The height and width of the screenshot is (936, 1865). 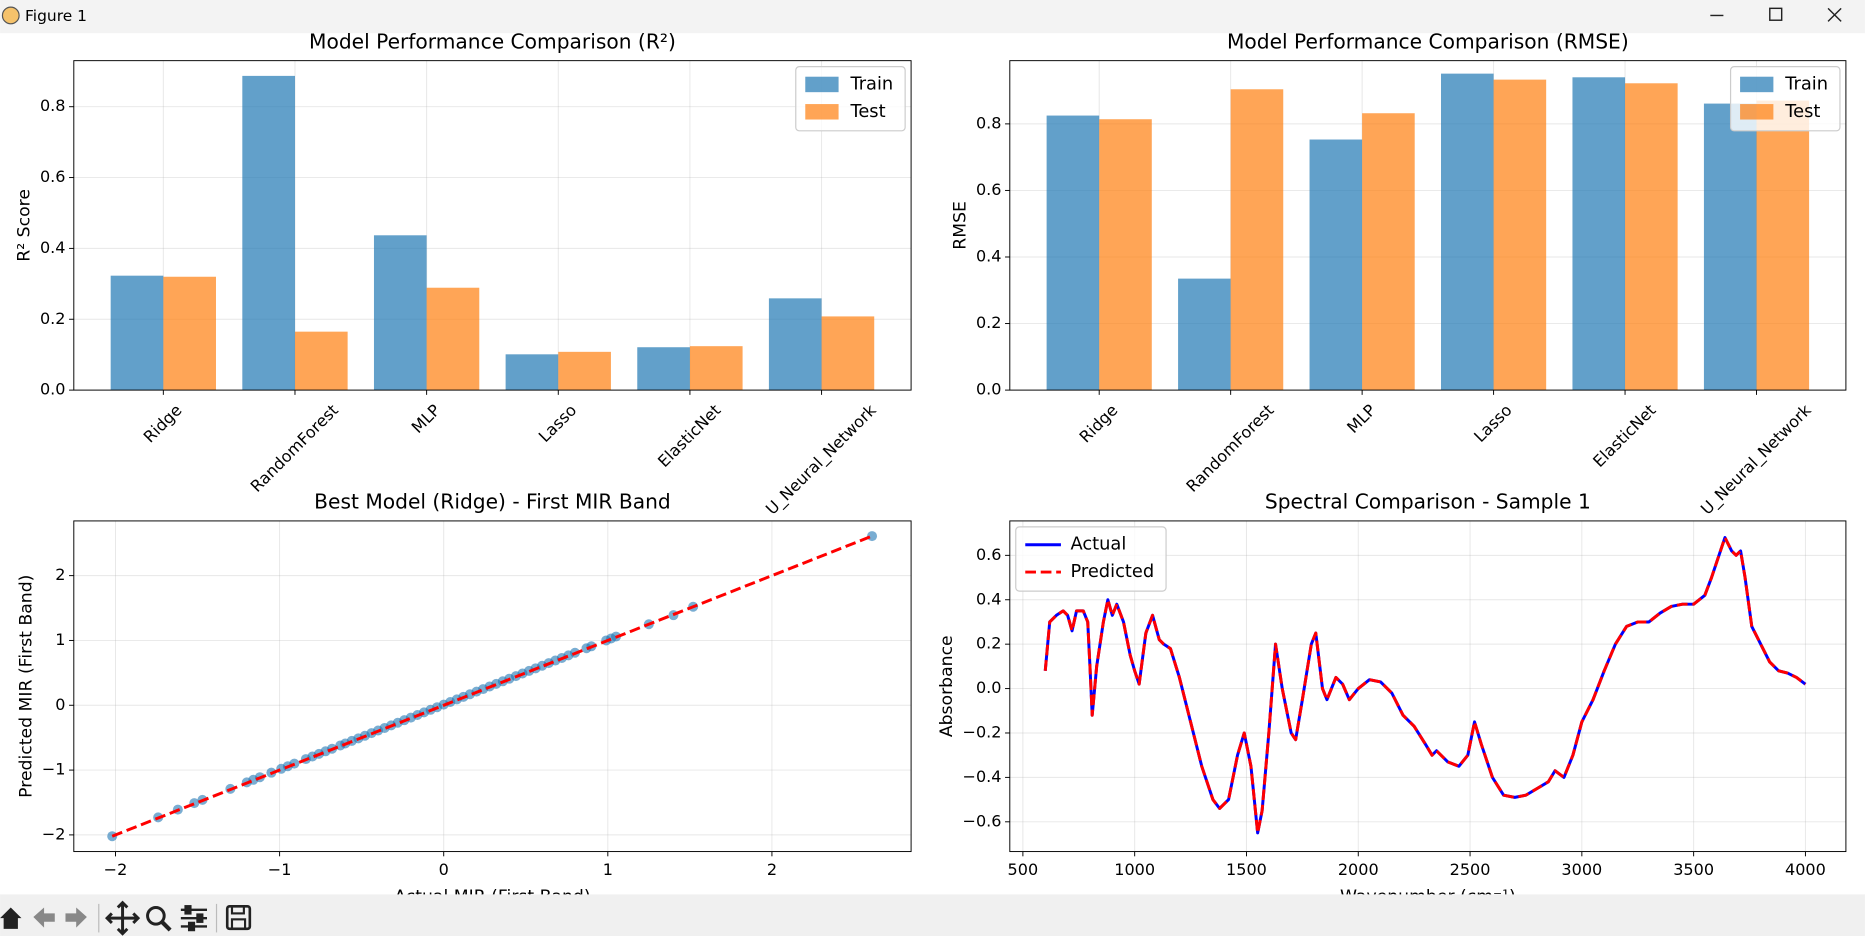 I want to click on y-tick-label: 2, so click(x=60, y=574).